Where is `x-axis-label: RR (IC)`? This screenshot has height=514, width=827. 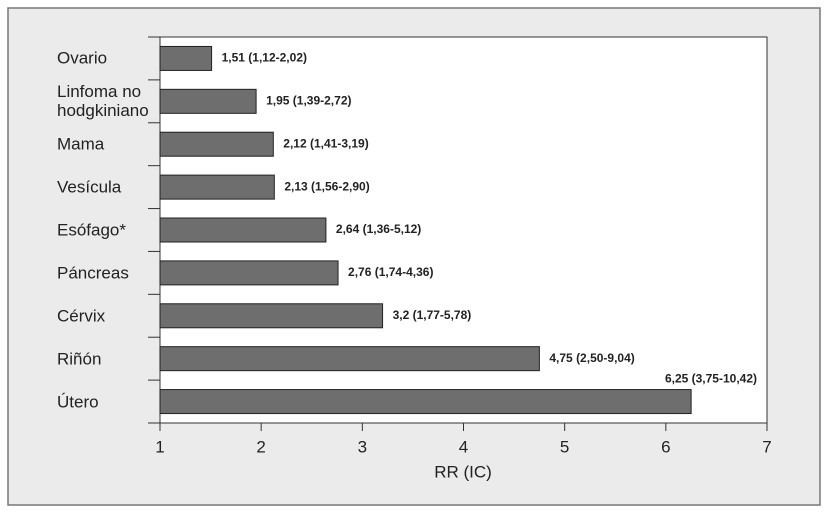
x-axis-label: RR (IC) is located at coordinates (463, 471).